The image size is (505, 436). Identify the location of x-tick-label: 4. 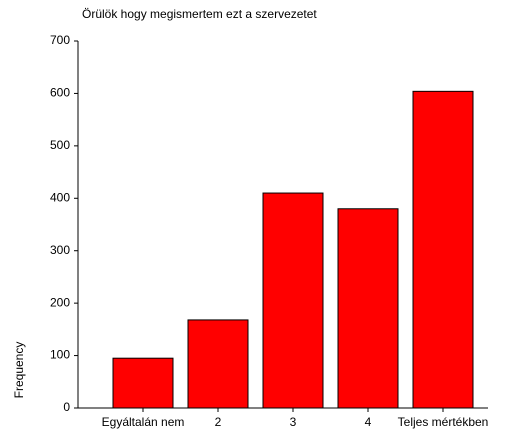
(368, 422).